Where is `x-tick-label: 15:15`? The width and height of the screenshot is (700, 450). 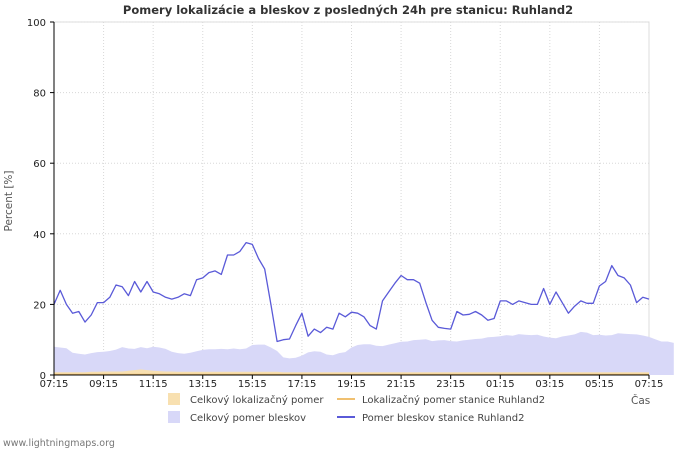 x-tick-label: 15:15 is located at coordinates (252, 384).